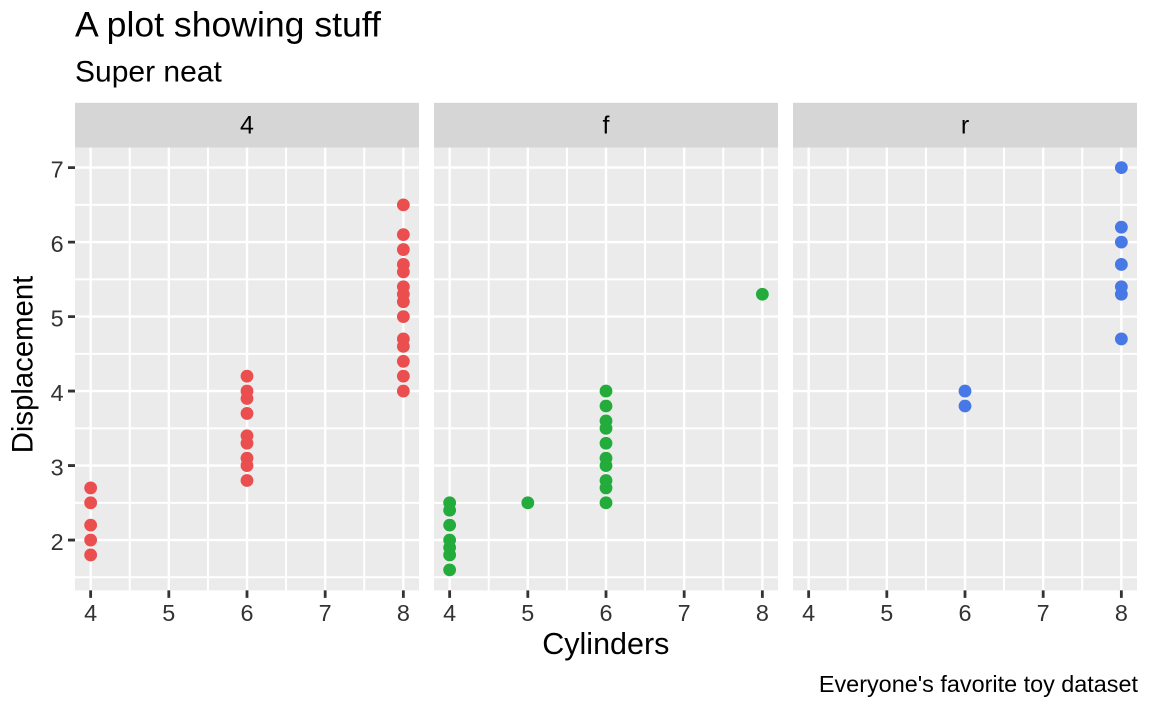 This screenshot has height=711, width=1152. Describe the element at coordinates (606, 126) in the screenshot. I see `svg-text: f` at that location.